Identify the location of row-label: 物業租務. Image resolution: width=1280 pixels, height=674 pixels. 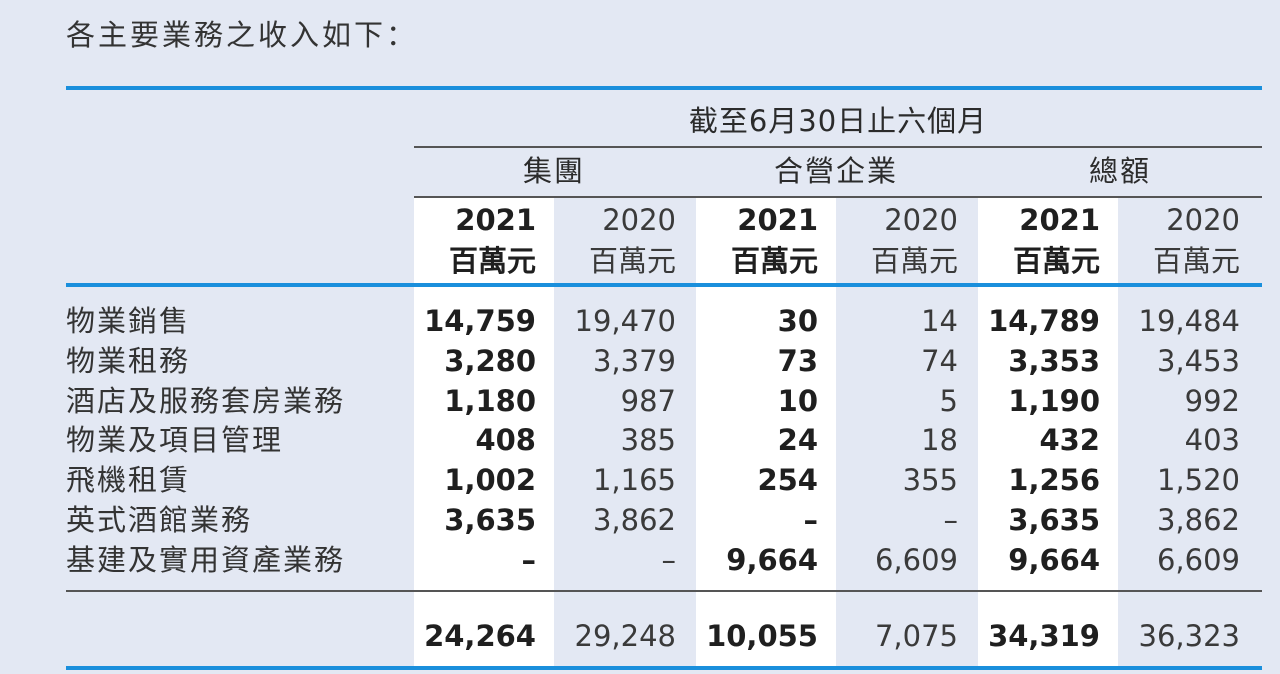
(128, 361).